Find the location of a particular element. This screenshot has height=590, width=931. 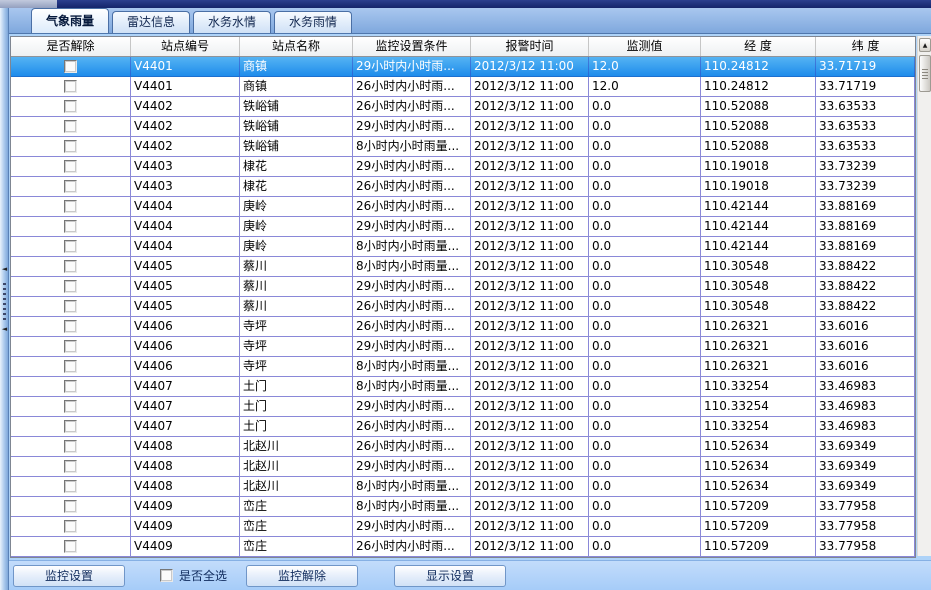

cell-longitude: 110.52634 is located at coordinates (758, 466).